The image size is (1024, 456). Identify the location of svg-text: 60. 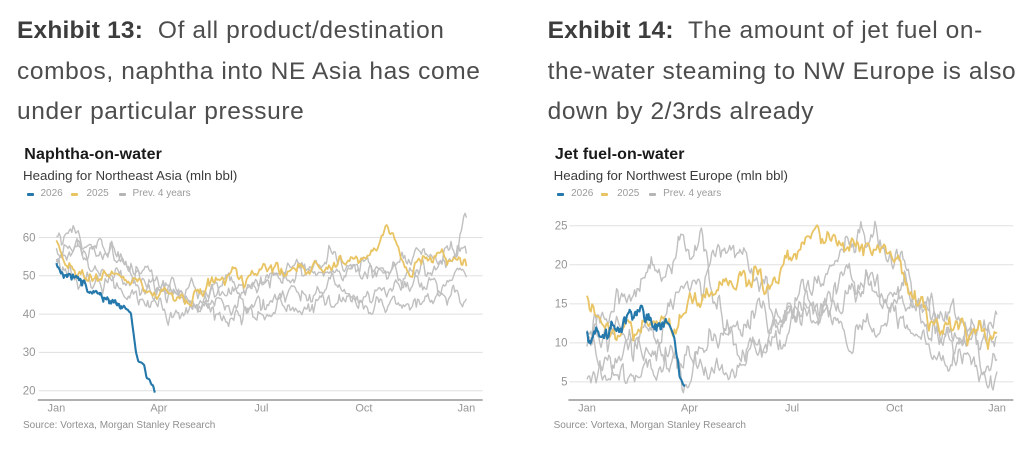
(29, 238).